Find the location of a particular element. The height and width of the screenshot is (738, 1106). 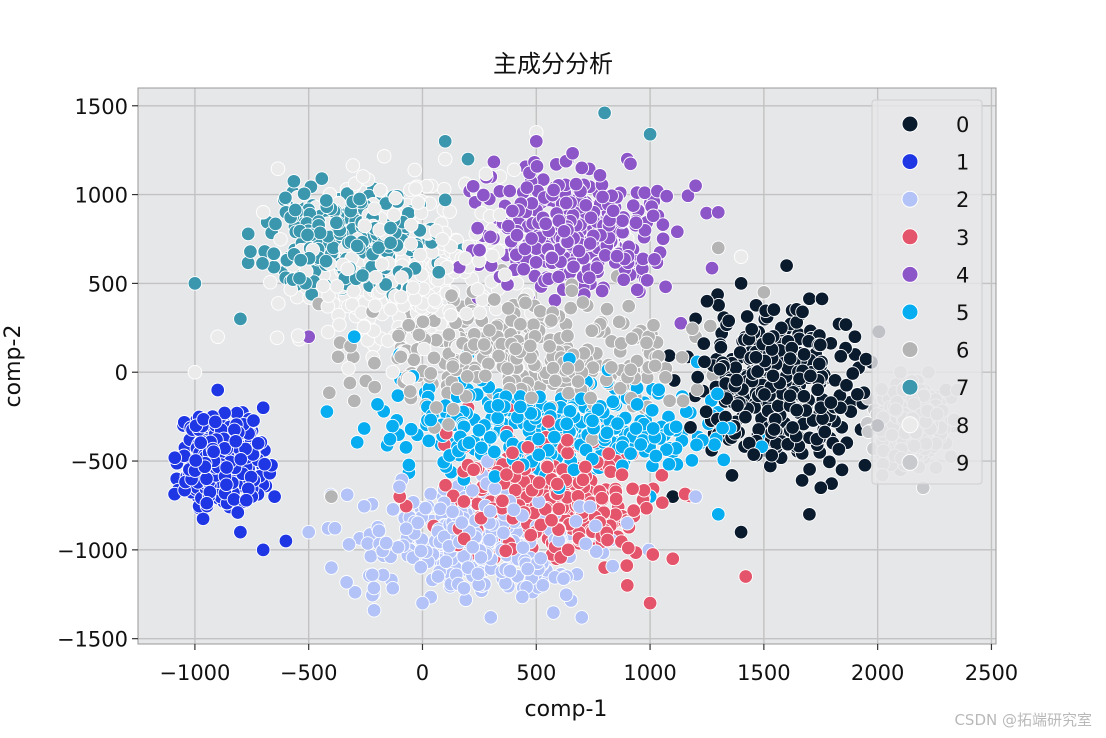

x-tick-label: 1500 is located at coordinates (763, 673).